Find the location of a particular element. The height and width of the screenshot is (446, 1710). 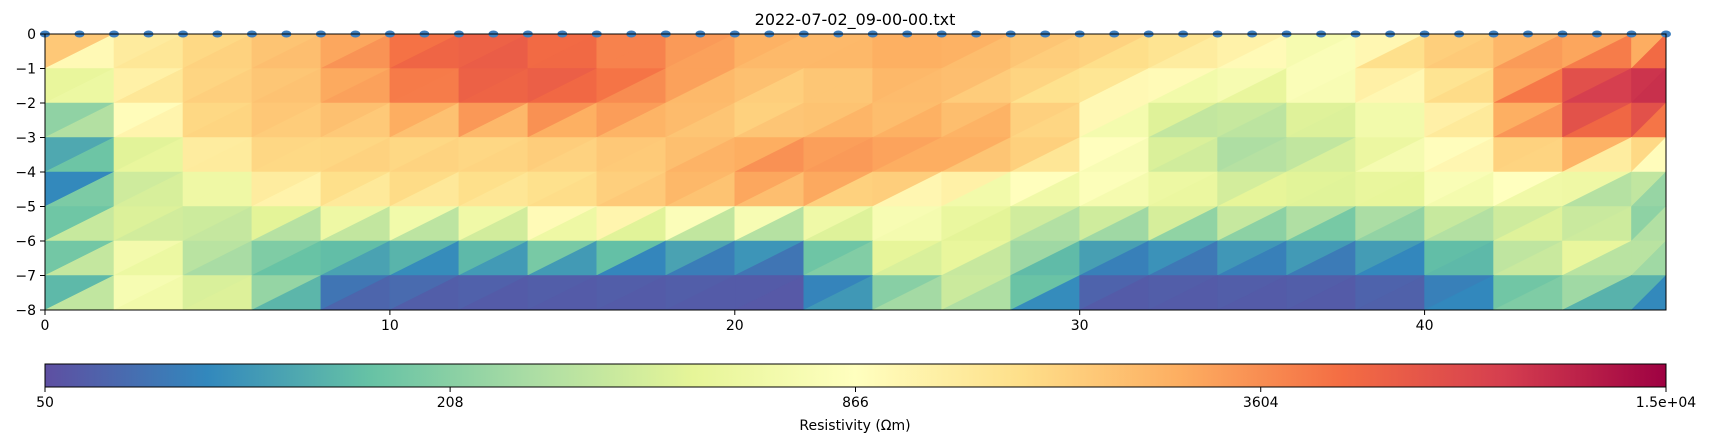

y-tick-label: −1 is located at coordinates (25, 70).